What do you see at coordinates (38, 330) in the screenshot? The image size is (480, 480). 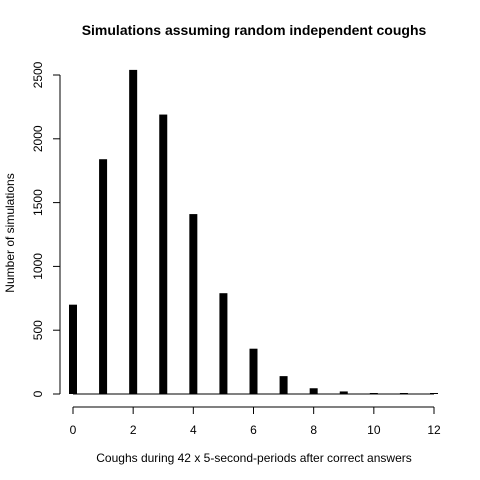 I see `y-tick-label-500: 500` at bounding box center [38, 330].